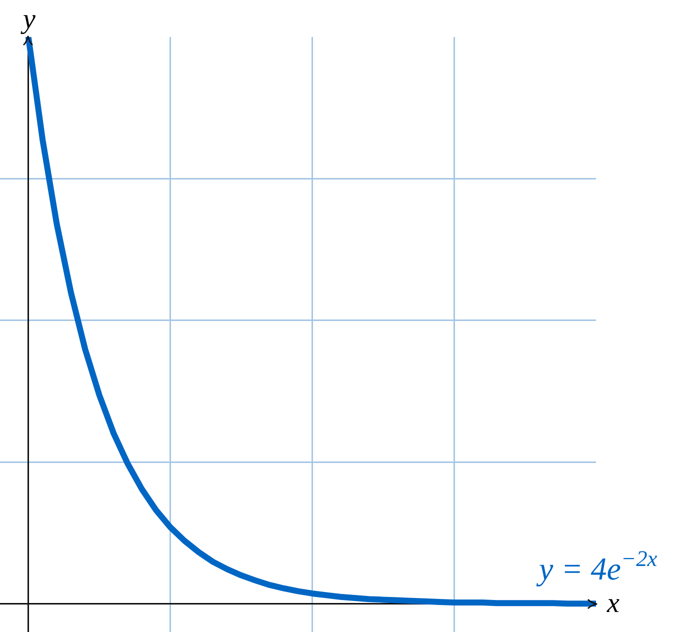 The width and height of the screenshot is (682, 632). What do you see at coordinates (28, 19) in the screenshot?
I see `y-axis-title: y` at bounding box center [28, 19].